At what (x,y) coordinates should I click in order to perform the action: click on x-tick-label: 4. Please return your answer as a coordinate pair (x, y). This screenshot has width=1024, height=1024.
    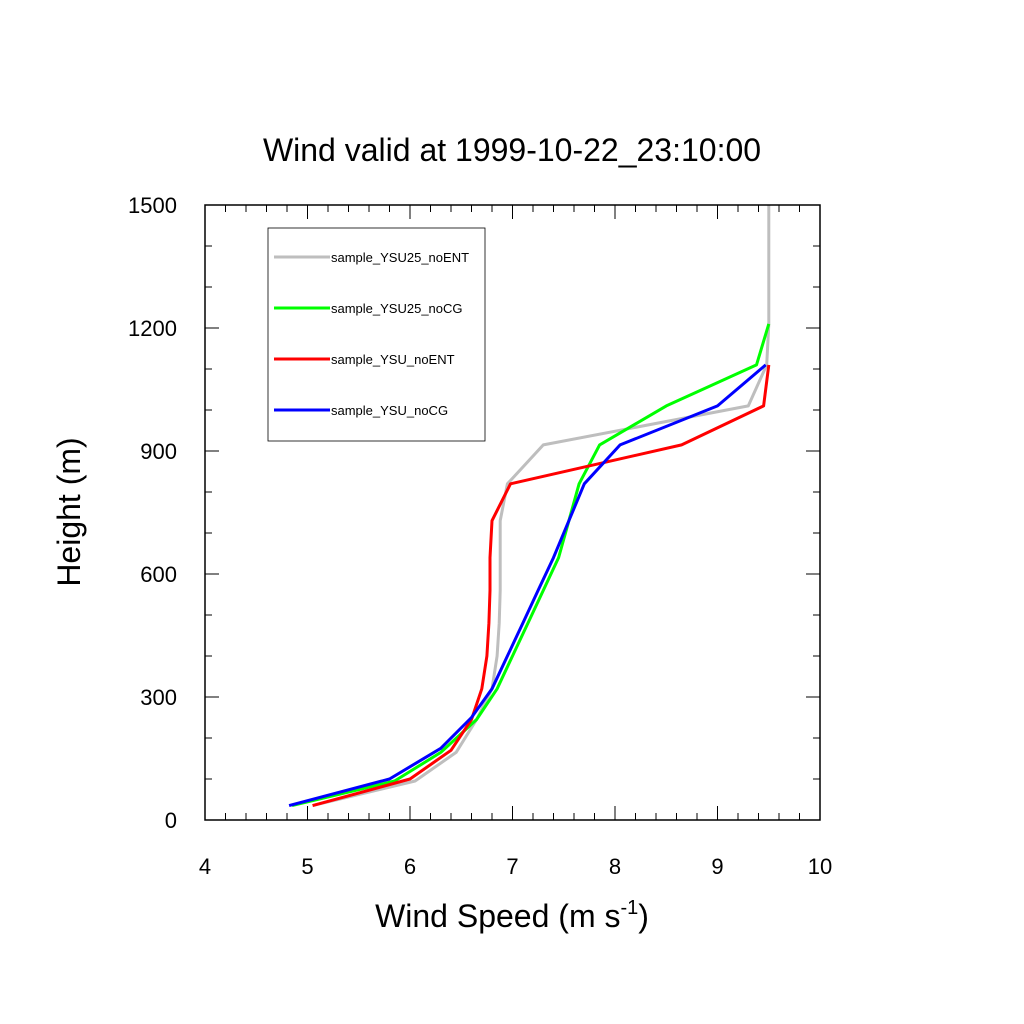
    Looking at the image, I should click on (205, 866).